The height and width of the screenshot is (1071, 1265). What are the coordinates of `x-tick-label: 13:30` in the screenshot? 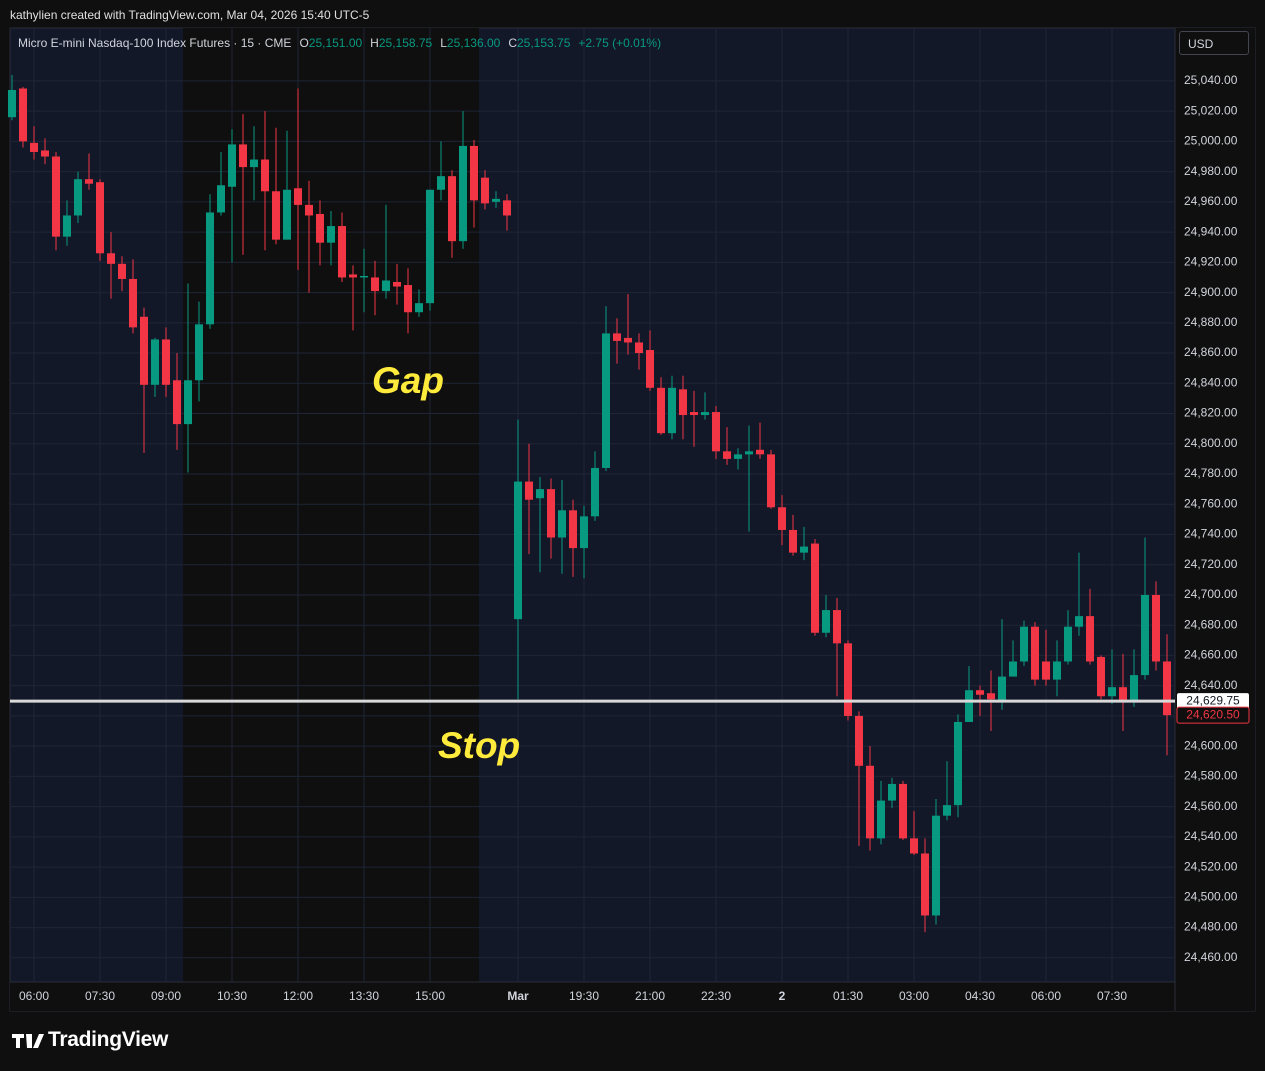 It's located at (364, 996).